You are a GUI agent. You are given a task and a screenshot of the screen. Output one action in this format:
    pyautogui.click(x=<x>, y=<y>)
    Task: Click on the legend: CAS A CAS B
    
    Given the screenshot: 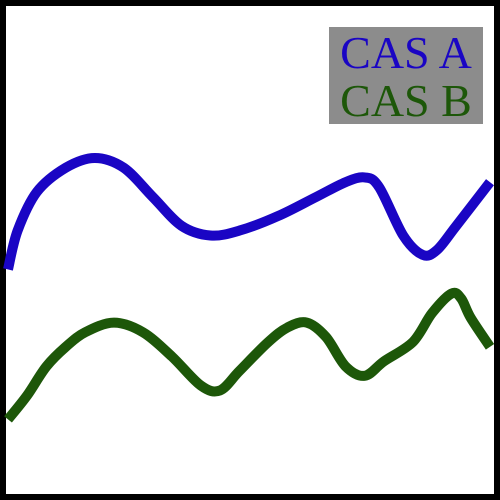 What is the action you would take?
    pyautogui.click(x=406, y=76)
    